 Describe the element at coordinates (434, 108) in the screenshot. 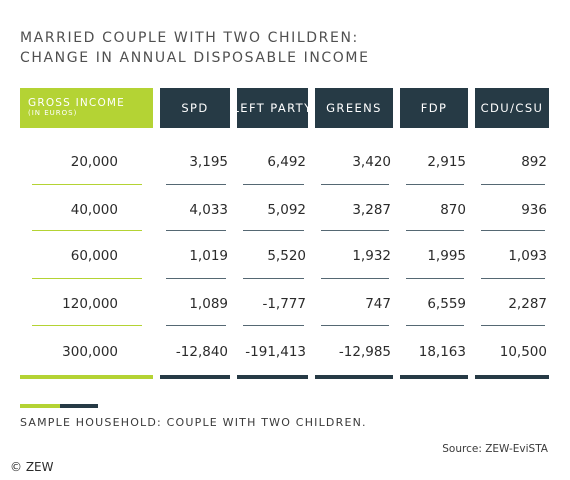

I see `header-fdp: FDP` at that location.